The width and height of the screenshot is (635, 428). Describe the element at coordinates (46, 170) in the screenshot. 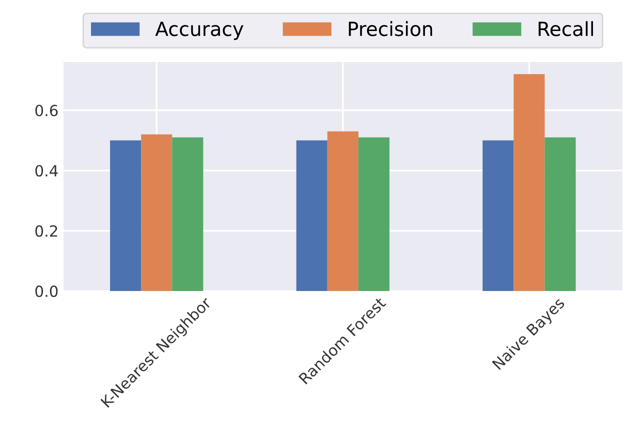

I see `y-tick-label: 0.4` at that location.